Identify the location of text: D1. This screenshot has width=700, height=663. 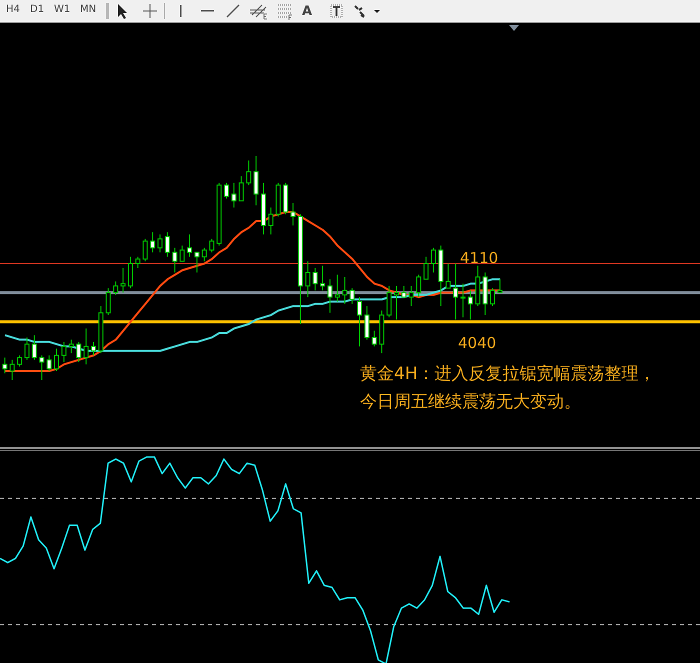
(37, 9).